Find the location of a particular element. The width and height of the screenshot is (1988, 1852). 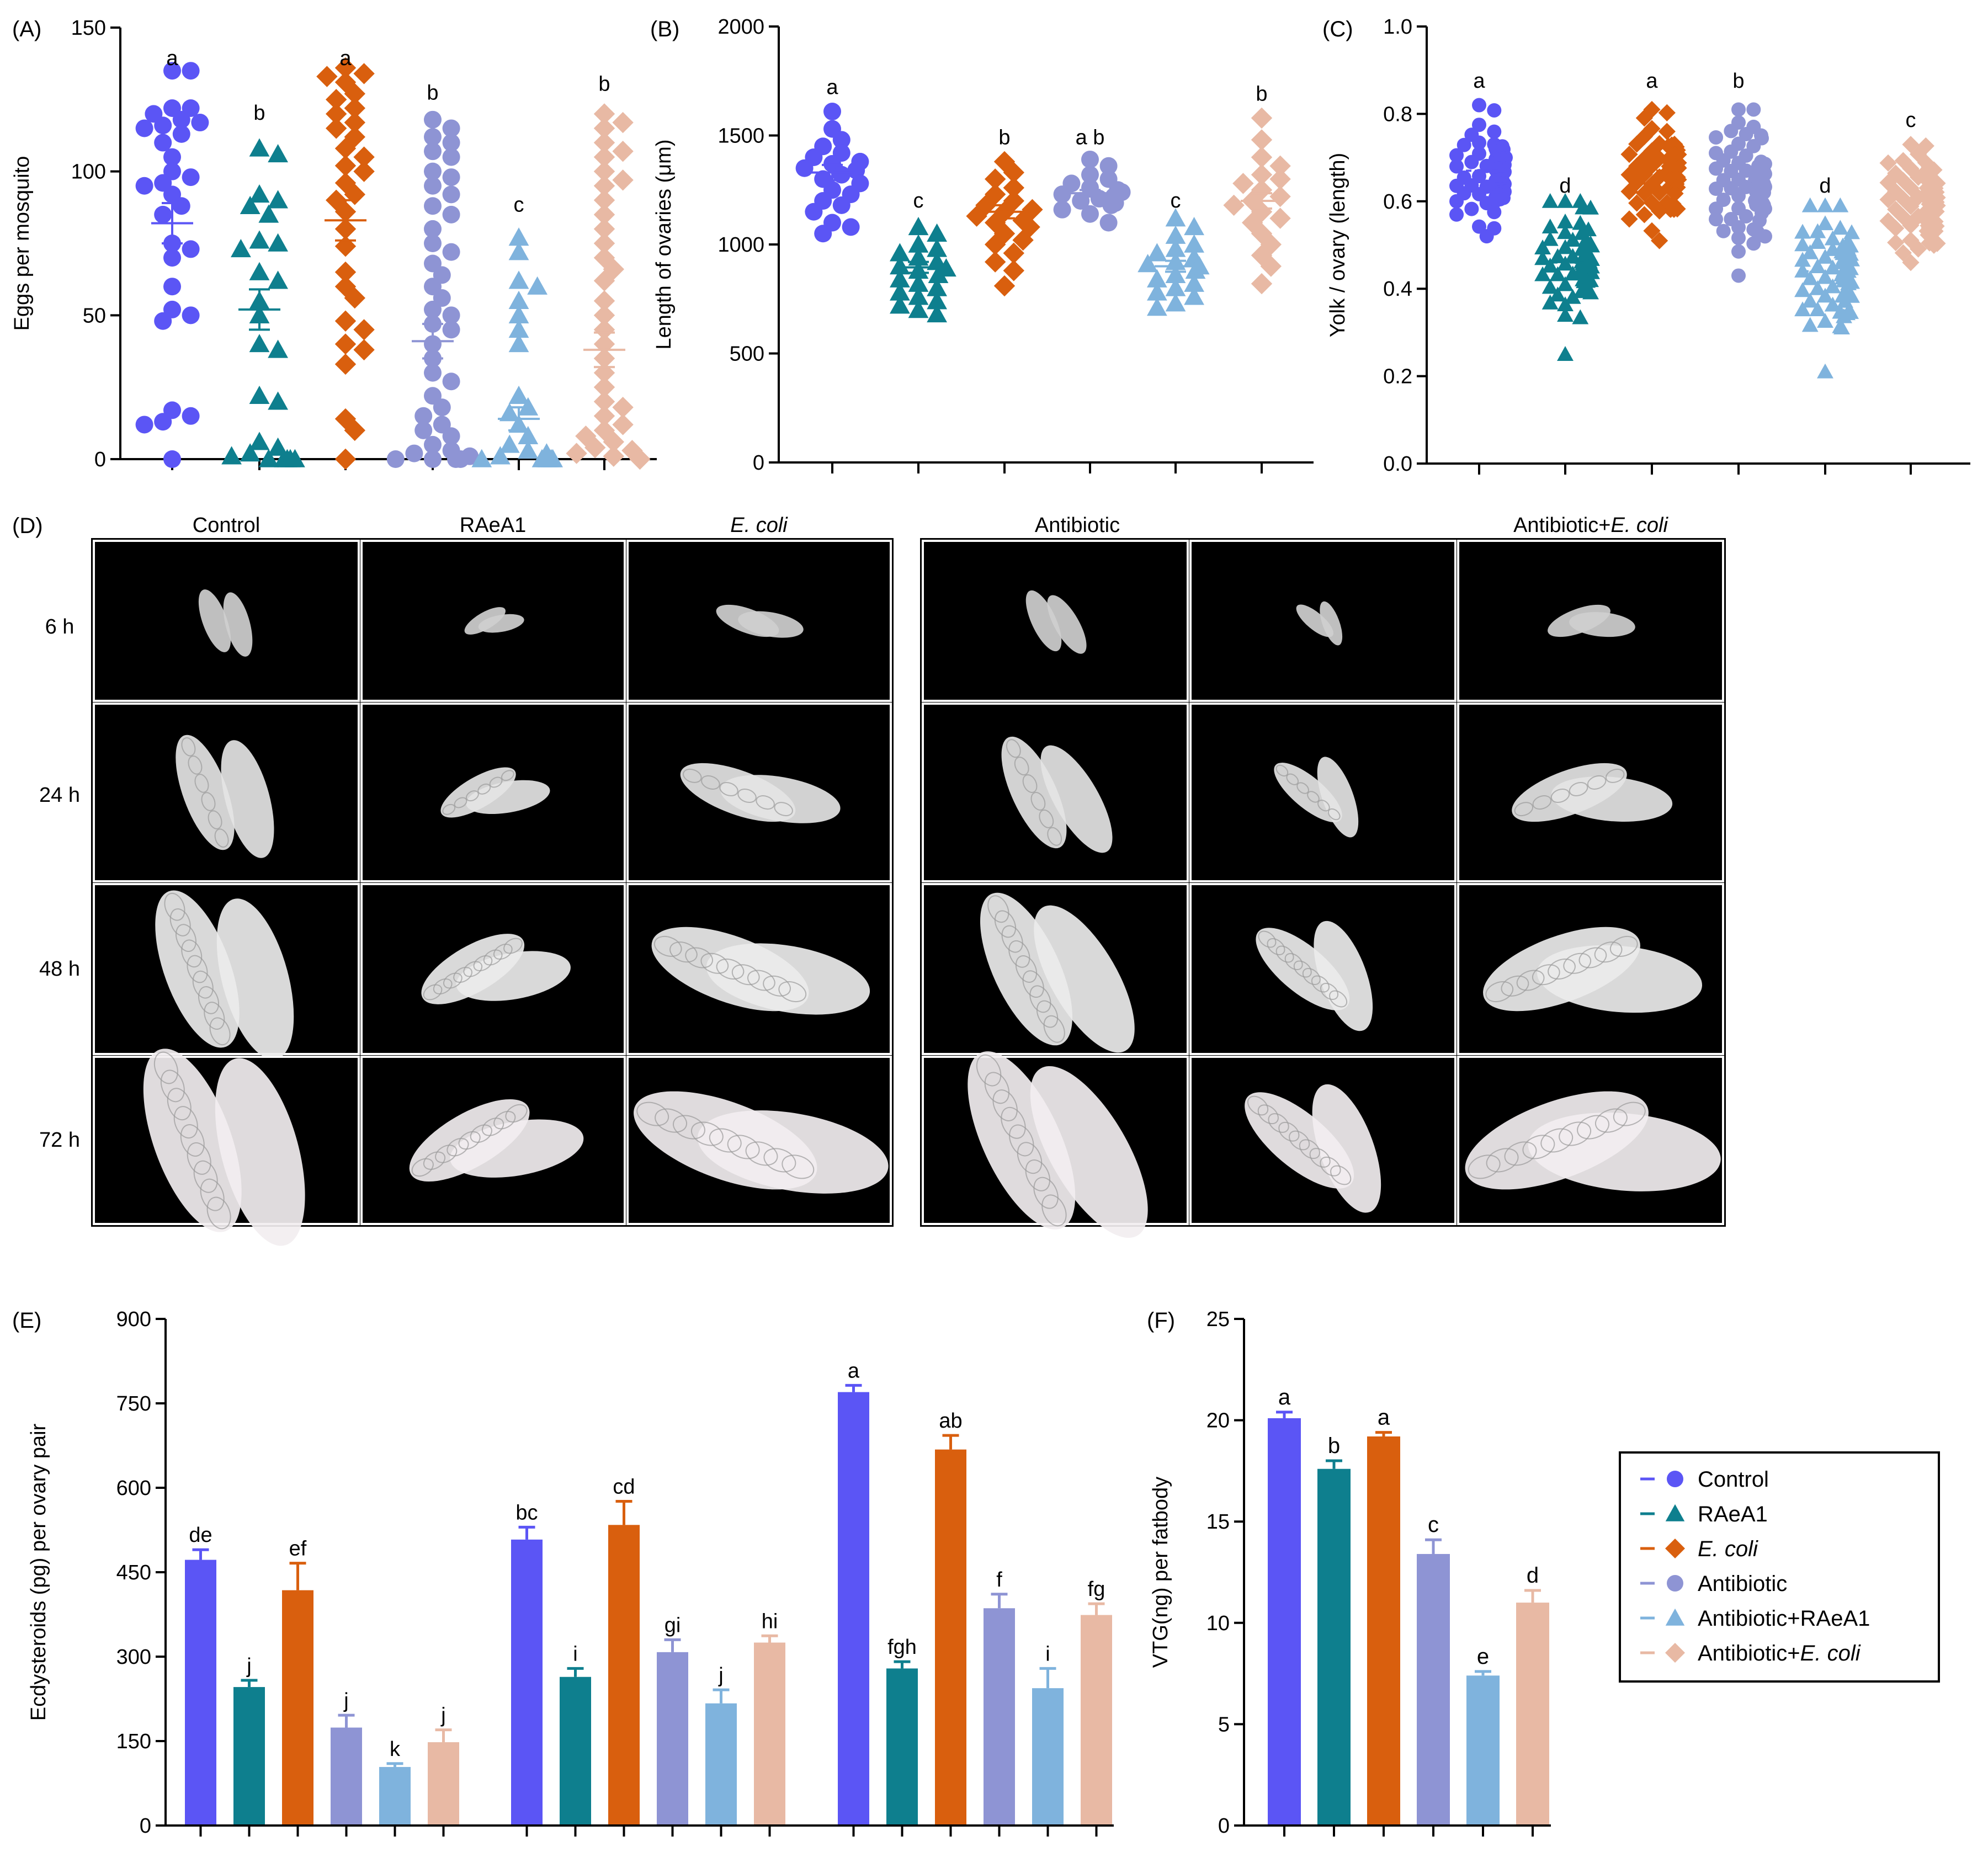

y-tick-label: 0 is located at coordinates (1224, 1826).